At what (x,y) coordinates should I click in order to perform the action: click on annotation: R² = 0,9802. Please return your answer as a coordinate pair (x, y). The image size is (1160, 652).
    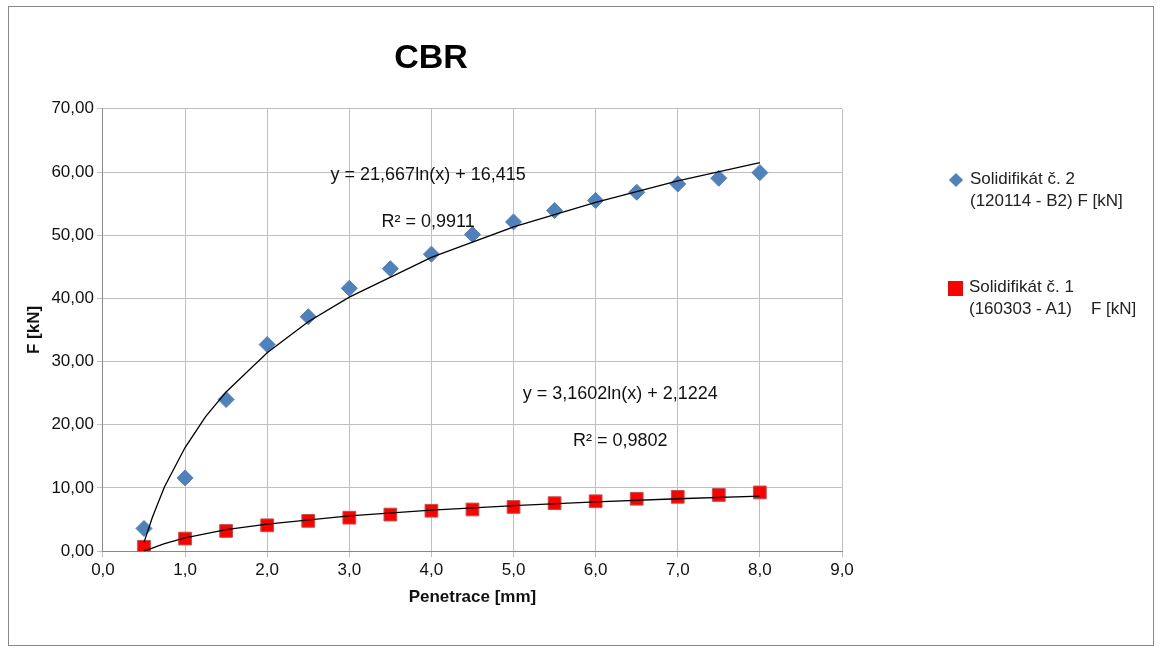
    Looking at the image, I should click on (620, 439).